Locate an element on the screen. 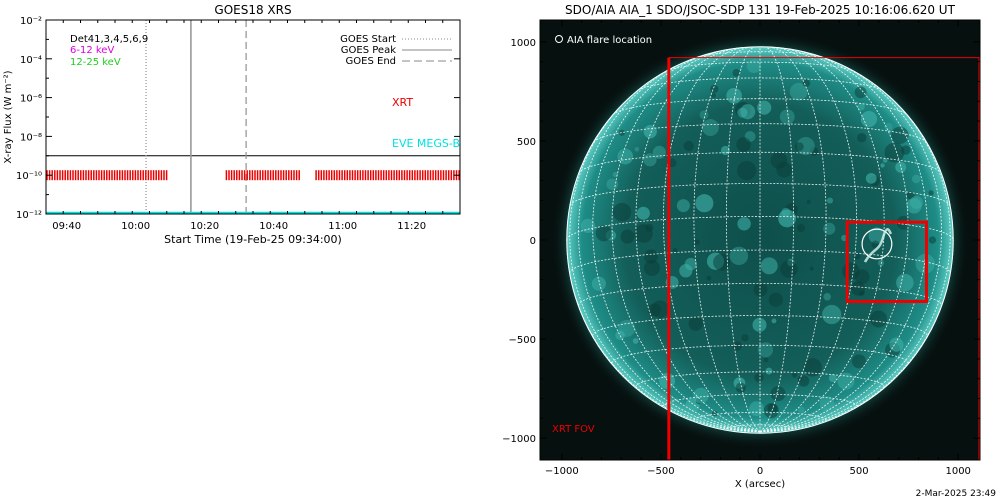 This screenshot has width=1000, height=500. aia-flare-location-marker is located at coordinates (877, 244).